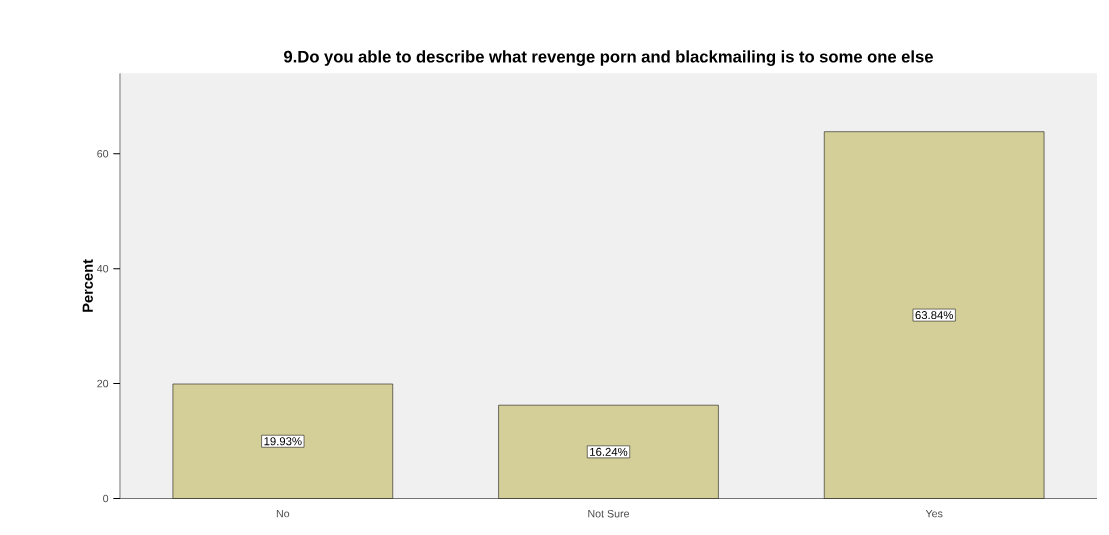  What do you see at coordinates (283, 514) in the screenshot?
I see `x-tick-label: No` at bounding box center [283, 514].